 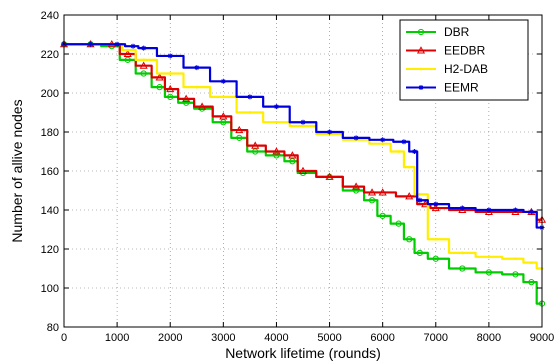 What do you see at coordinates (461, 88) in the screenshot?
I see `legend-label: EEMR` at bounding box center [461, 88].